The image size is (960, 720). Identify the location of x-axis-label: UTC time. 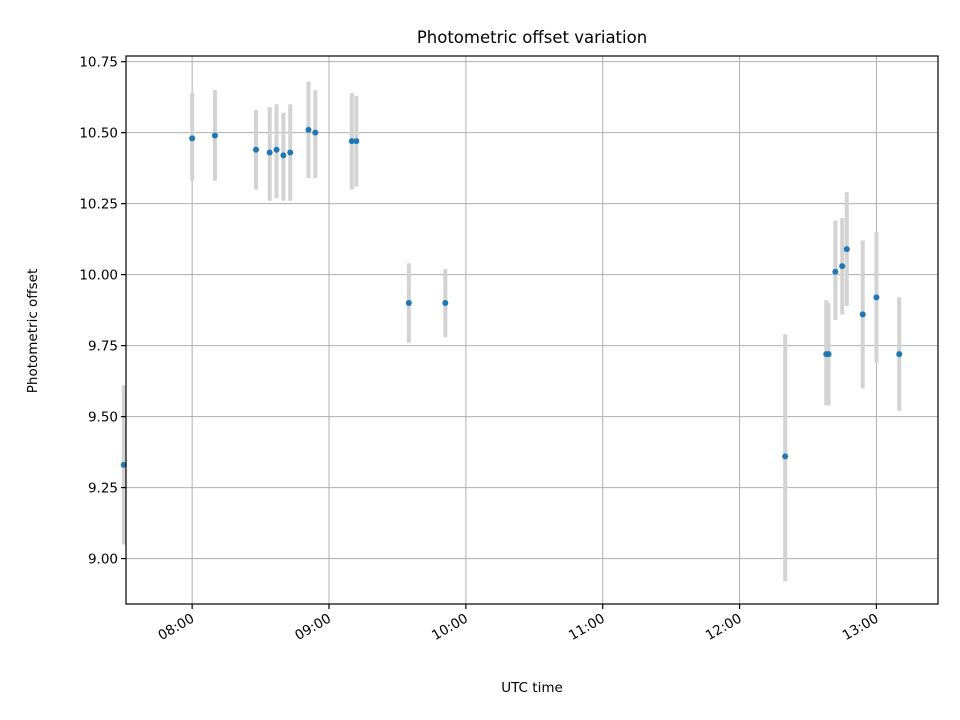
(532, 688).